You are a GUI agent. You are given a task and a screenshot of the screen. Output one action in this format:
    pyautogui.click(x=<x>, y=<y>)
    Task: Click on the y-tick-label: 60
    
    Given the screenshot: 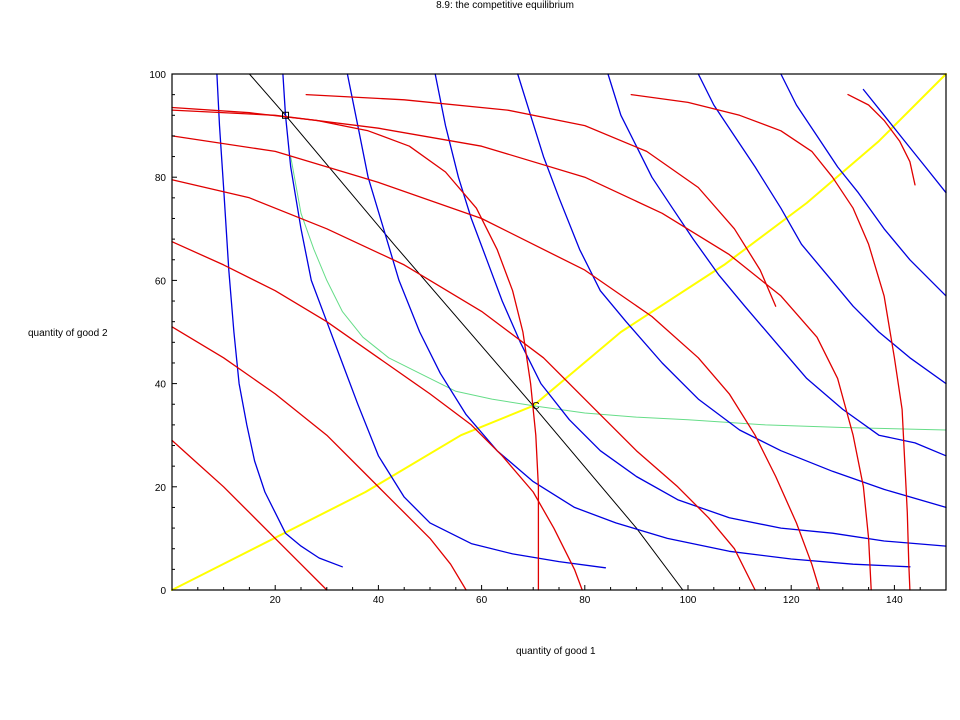 What is the action you would take?
    pyautogui.click(x=161, y=281)
    